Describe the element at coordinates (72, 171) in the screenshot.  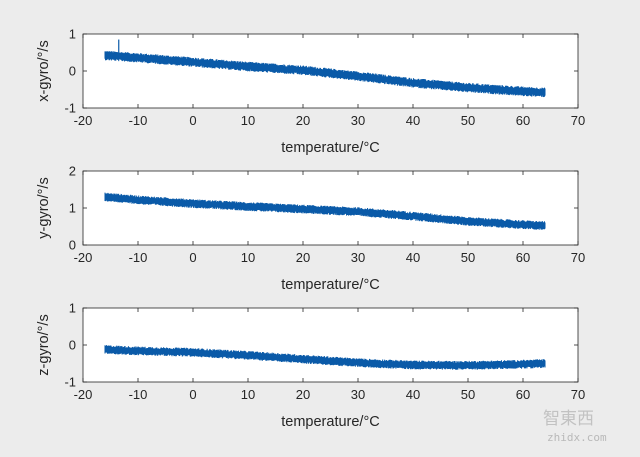
I see `y-tick-label: 2` at that location.